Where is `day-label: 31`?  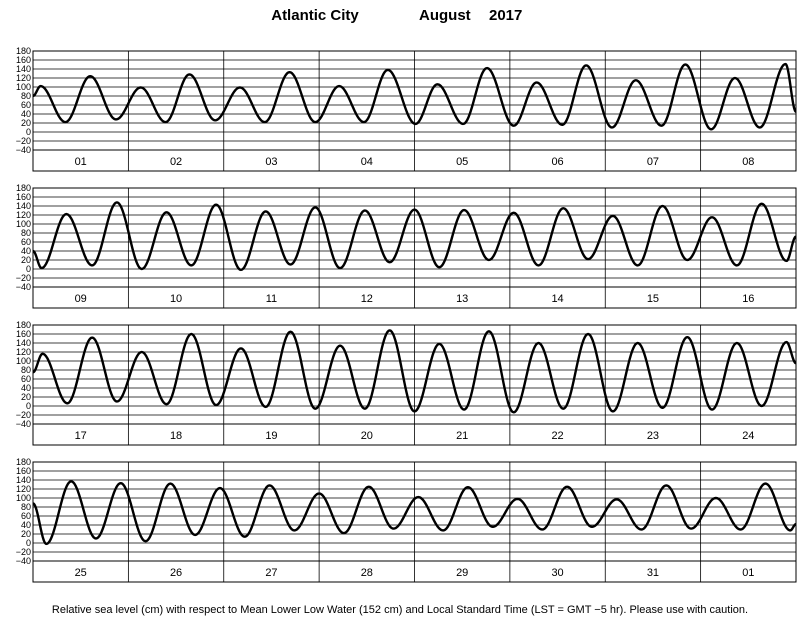 day-label: 31 is located at coordinates (653, 573).